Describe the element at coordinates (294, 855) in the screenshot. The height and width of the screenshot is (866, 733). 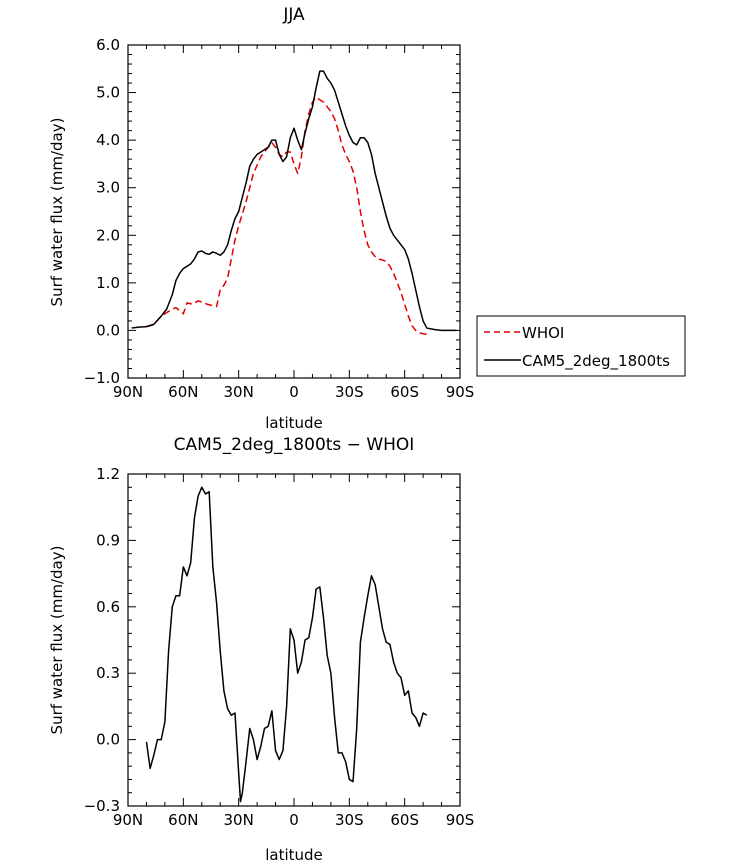
I see `x-axis-label-bottom: latitude` at that location.